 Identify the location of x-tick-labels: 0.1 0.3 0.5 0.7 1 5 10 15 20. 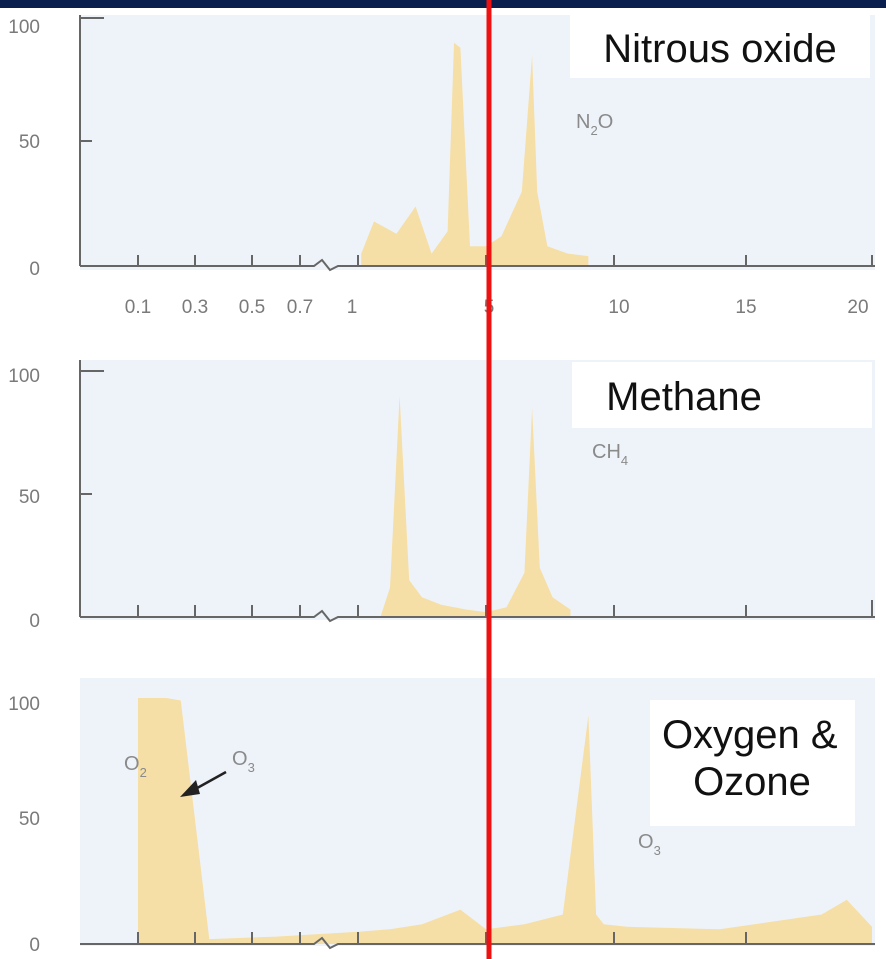
(497, 307).